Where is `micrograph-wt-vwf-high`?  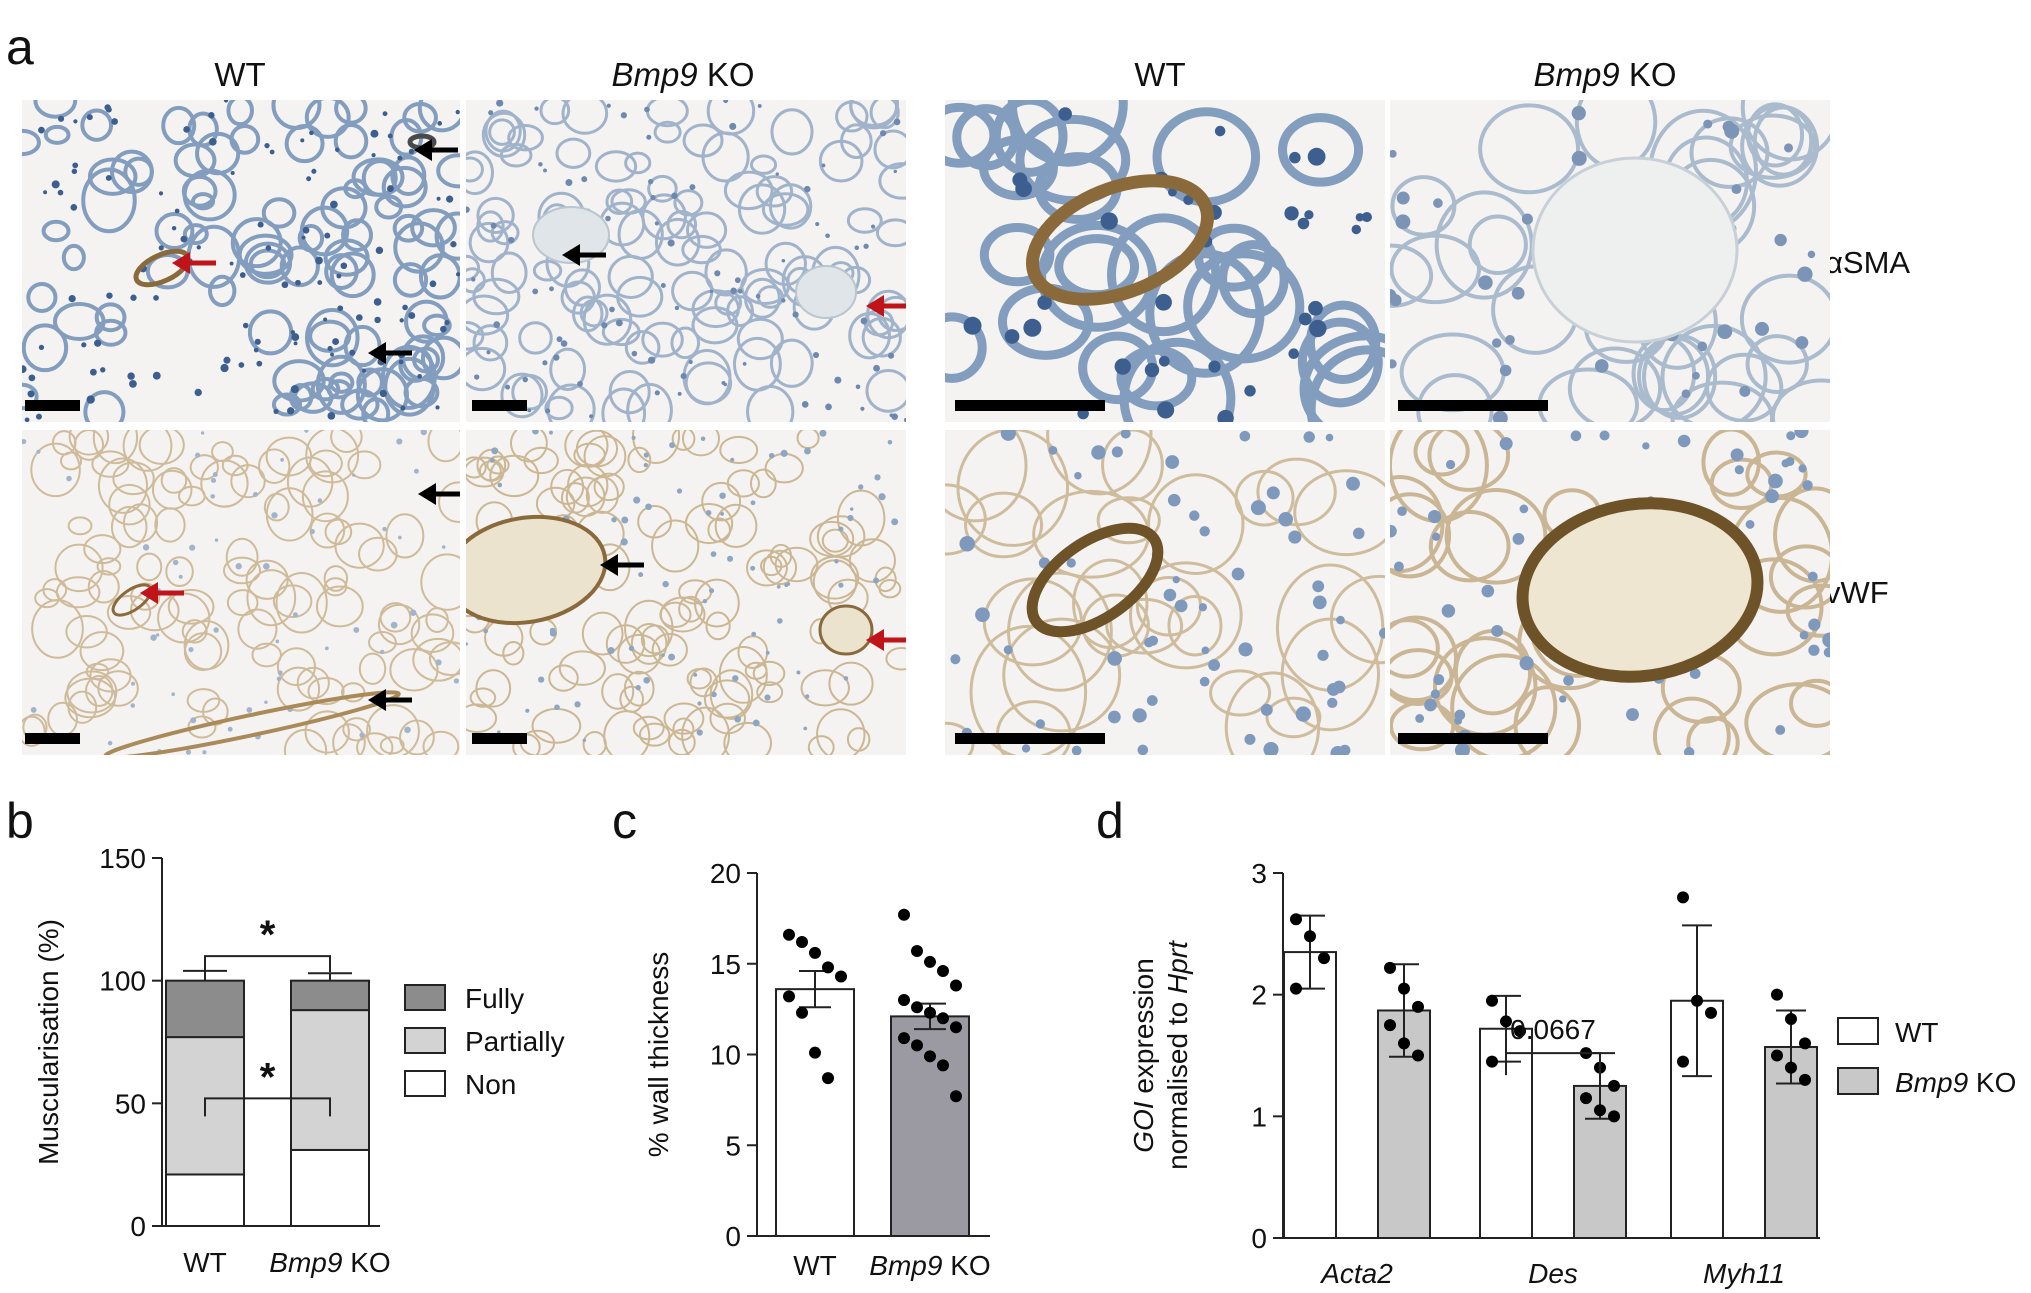 micrograph-wt-vwf-high is located at coordinates (1165, 592).